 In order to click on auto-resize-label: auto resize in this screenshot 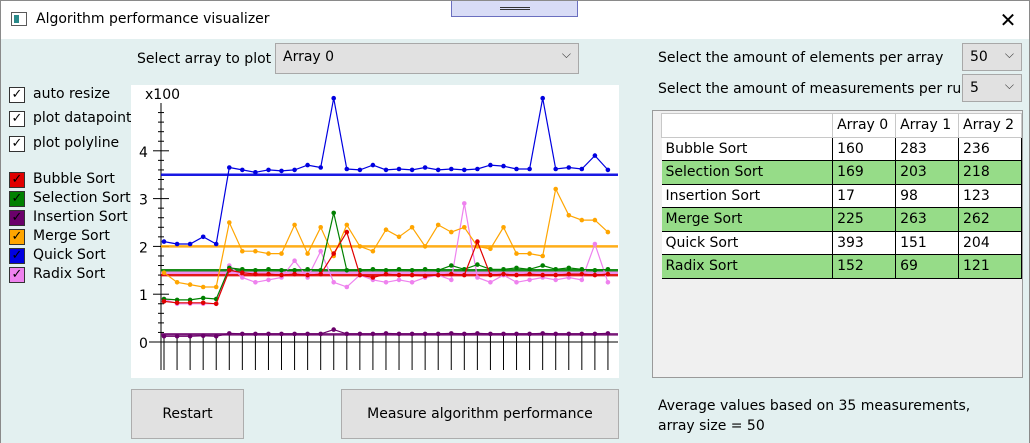, I will do `click(72, 94)`.